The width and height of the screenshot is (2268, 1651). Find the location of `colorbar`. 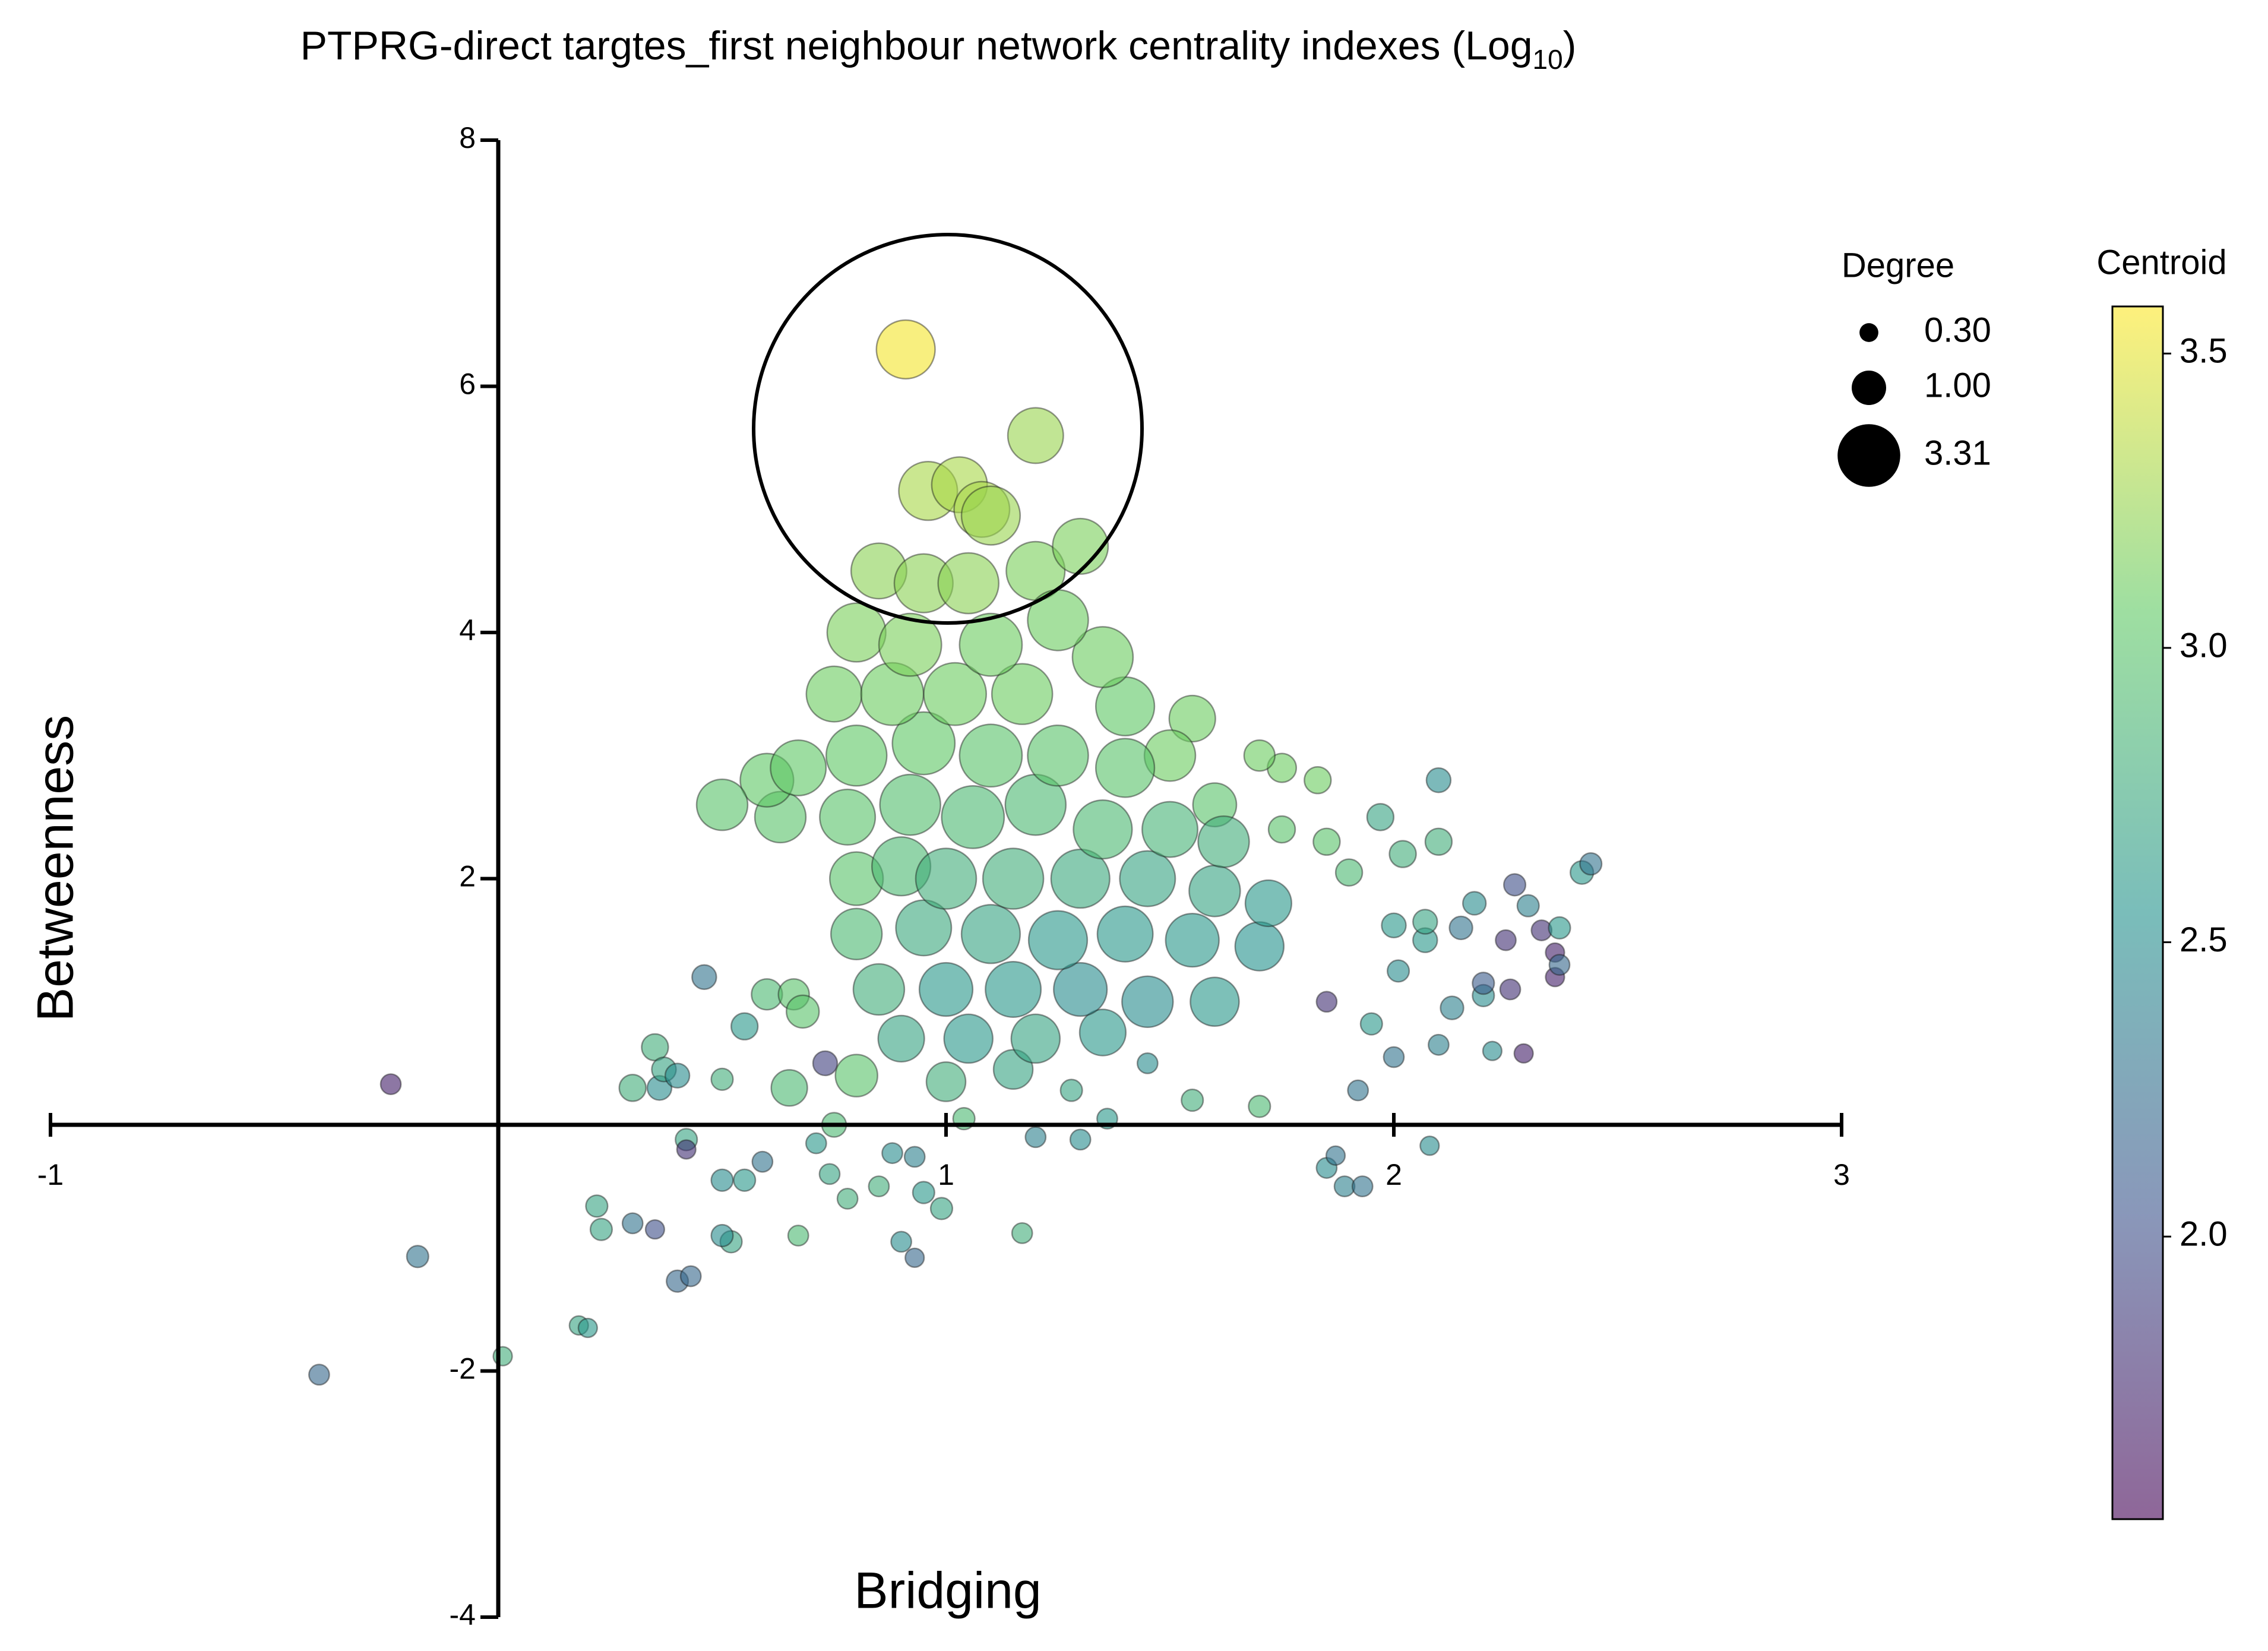

colorbar is located at coordinates (2137, 912).